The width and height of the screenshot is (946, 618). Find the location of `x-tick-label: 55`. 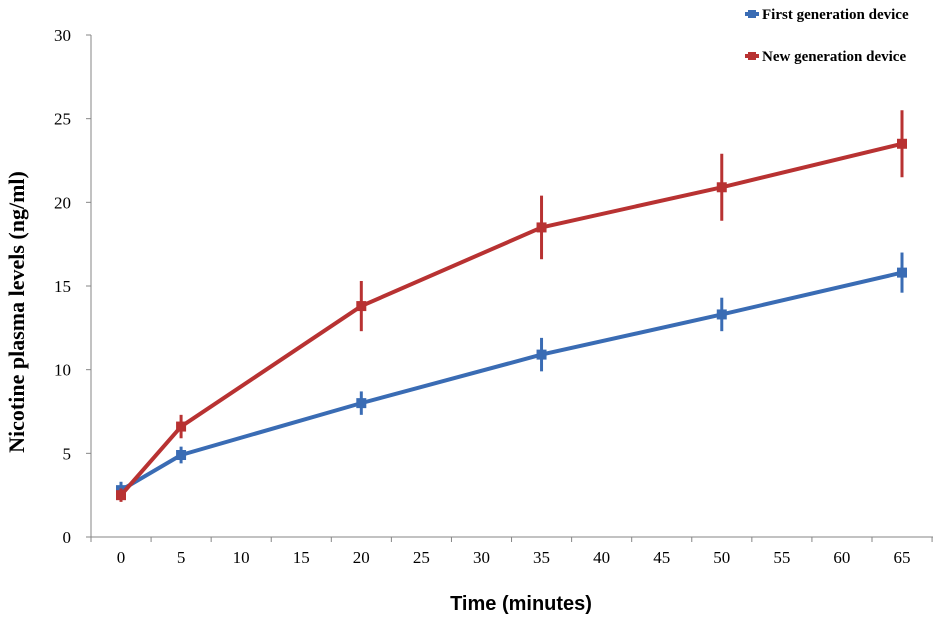

x-tick-label: 55 is located at coordinates (781, 557).